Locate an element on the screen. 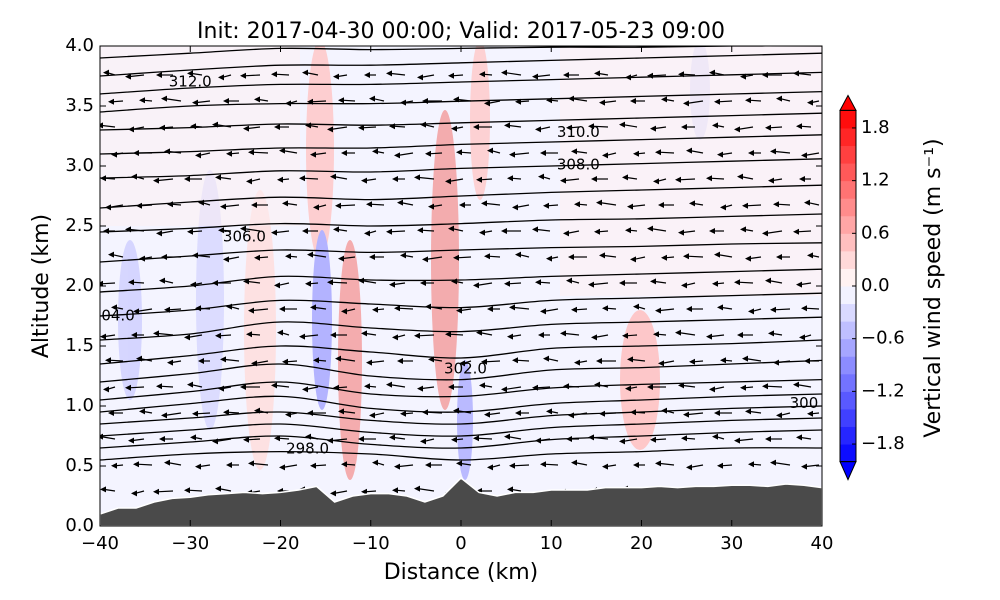 The width and height of the screenshot is (1000, 600). colorbar-tick-label: −0.6 is located at coordinates (883, 338).